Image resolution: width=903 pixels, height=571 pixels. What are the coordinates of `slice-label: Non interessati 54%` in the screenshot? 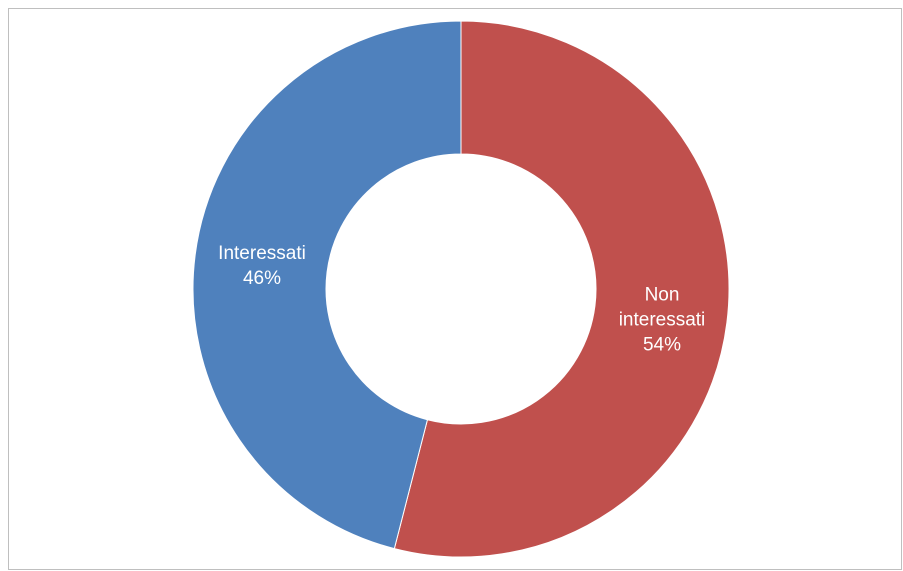 It's located at (662, 320).